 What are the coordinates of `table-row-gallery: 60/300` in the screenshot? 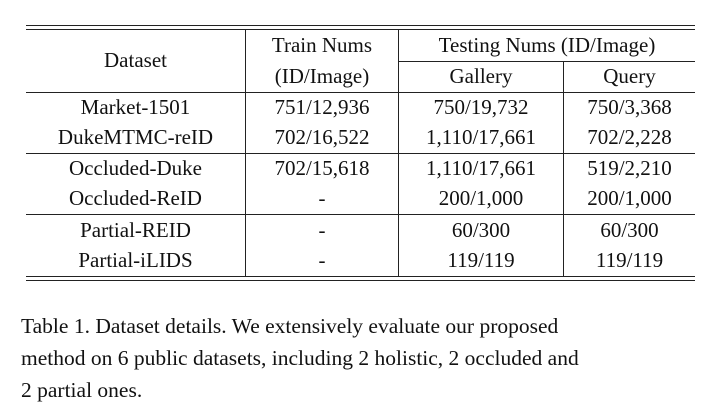 It's located at (481, 230).